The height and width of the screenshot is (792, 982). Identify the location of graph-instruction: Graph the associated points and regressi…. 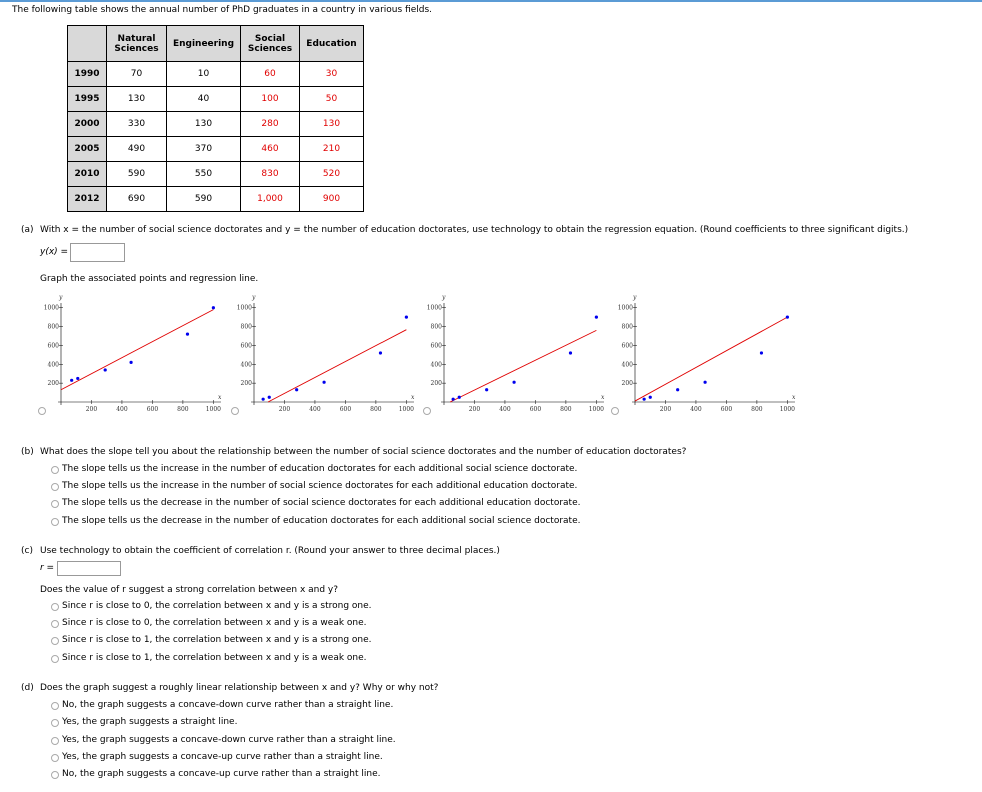
(149, 279).